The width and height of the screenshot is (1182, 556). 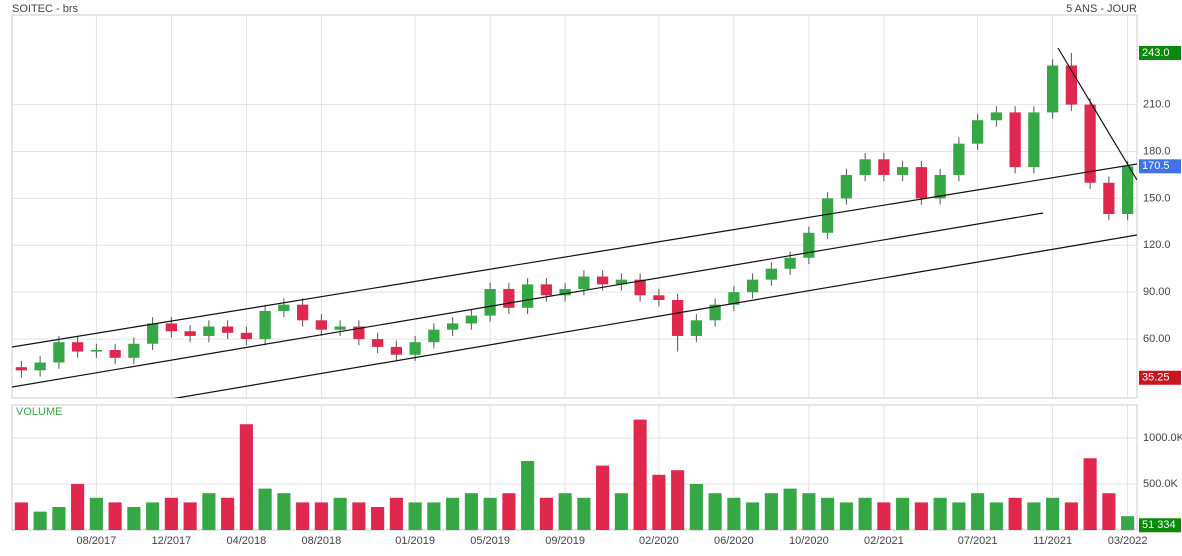 What do you see at coordinates (734, 541) in the screenshot?
I see `x-tick-label: 06/2020` at bounding box center [734, 541].